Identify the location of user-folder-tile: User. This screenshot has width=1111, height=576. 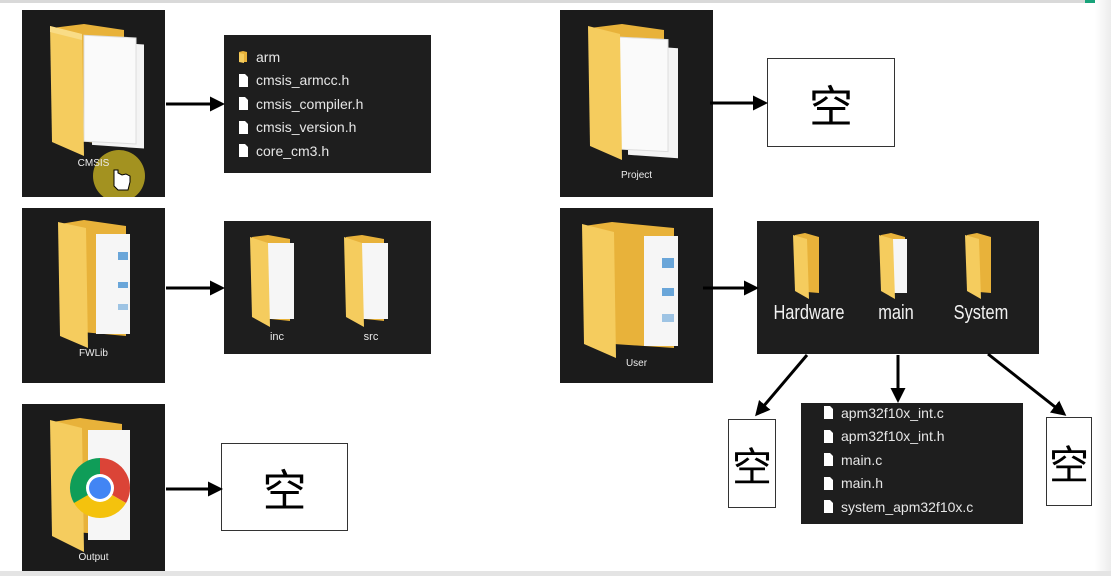
(636, 295).